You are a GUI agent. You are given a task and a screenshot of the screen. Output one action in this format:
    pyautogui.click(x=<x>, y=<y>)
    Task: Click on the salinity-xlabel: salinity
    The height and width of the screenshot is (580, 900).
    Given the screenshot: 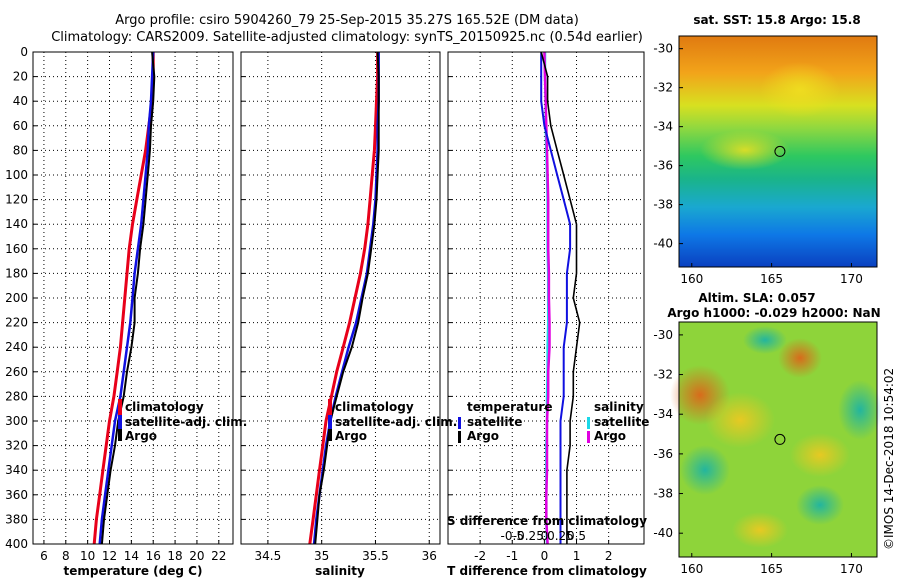 What is the action you would take?
    pyautogui.click(x=340, y=571)
    